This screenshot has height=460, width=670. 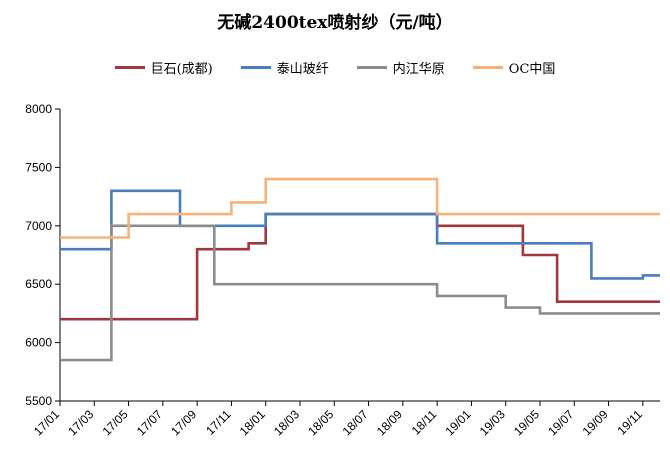 I want to click on legend-swatch-jushi, so click(x=129, y=67).